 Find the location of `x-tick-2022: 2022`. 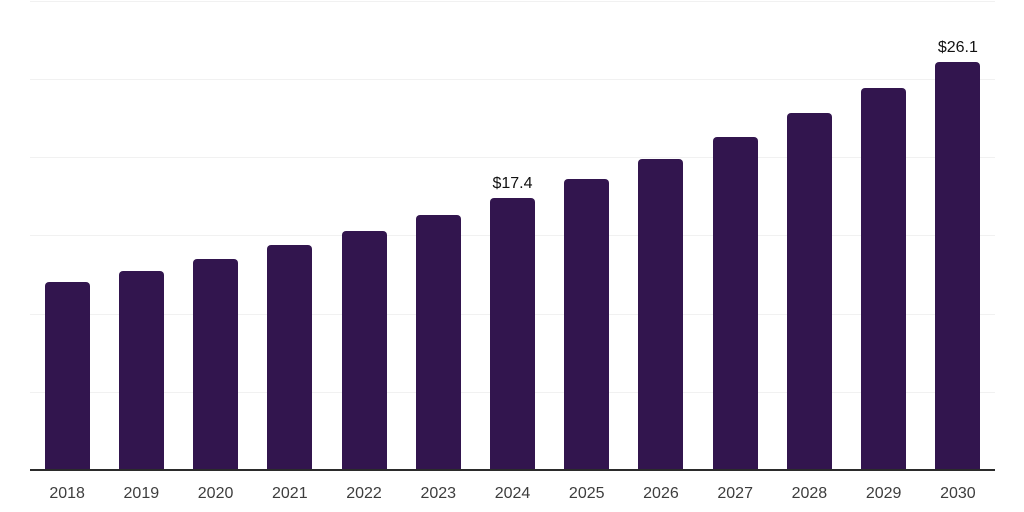

x-tick-2022: 2022 is located at coordinates (364, 493).